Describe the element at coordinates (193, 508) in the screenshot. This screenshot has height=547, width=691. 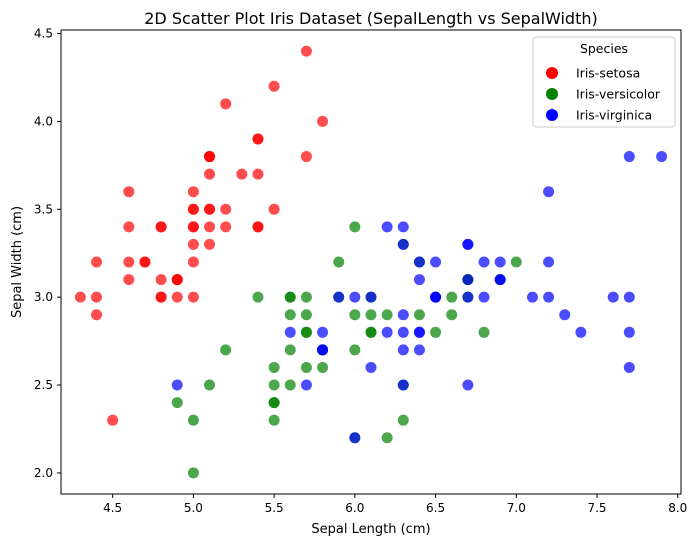
I see `x-tick-label: 5.0` at that location.